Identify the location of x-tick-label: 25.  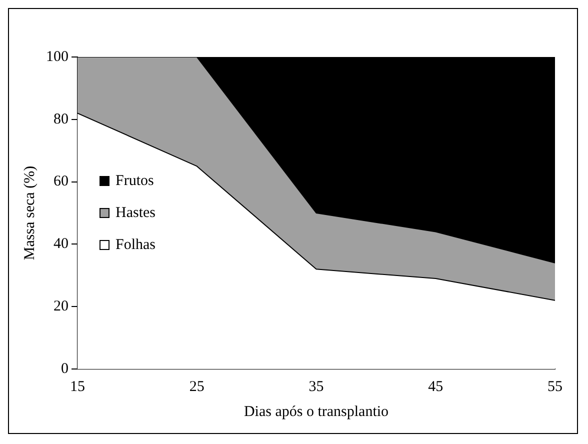
(196, 386).